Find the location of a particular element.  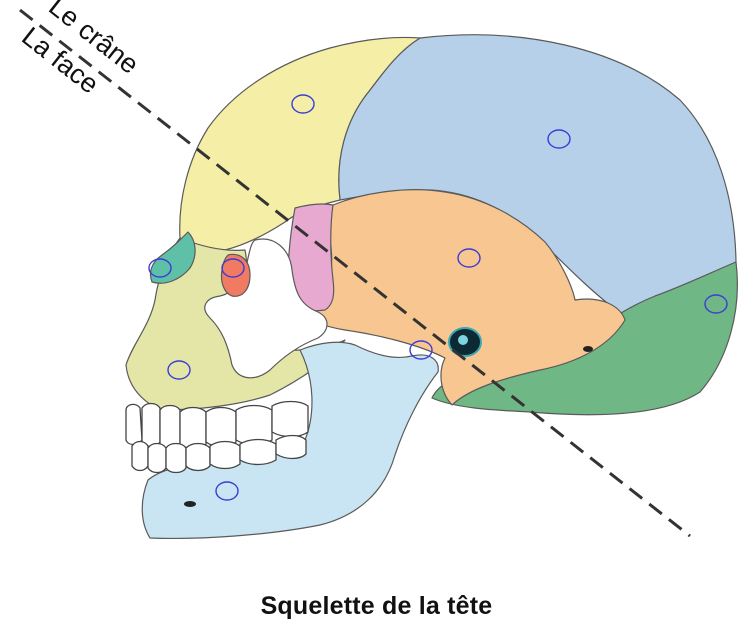

ear-canal-highlight is located at coordinates (463, 340).